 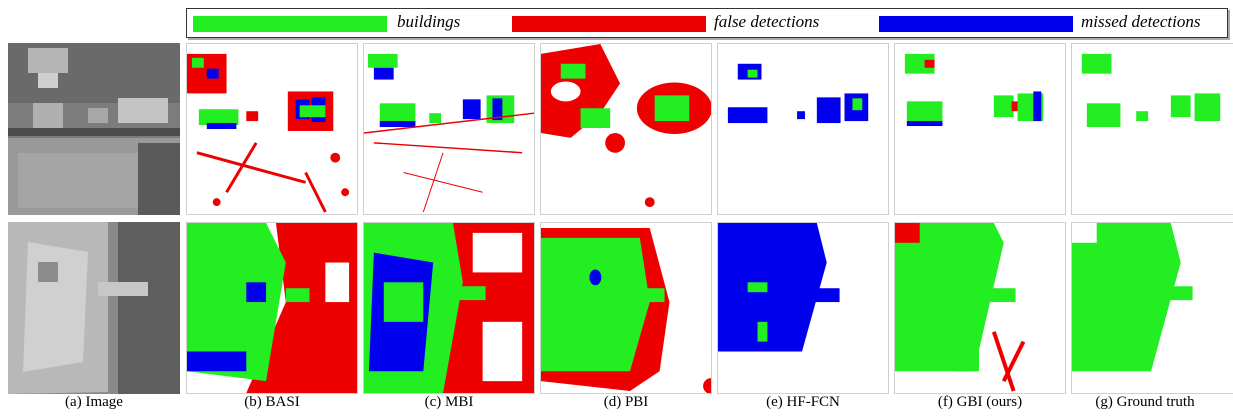 I want to click on legend-label-buildings: buildings, so click(x=429, y=21).